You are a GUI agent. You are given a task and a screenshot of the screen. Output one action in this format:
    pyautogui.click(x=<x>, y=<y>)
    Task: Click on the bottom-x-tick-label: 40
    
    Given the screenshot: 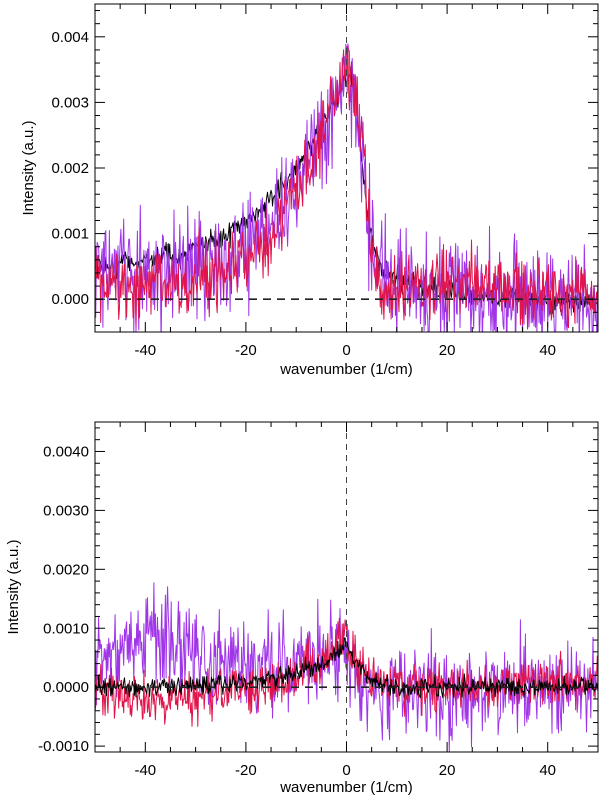 What is the action you would take?
    pyautogui.click(x=547, y=770)
    